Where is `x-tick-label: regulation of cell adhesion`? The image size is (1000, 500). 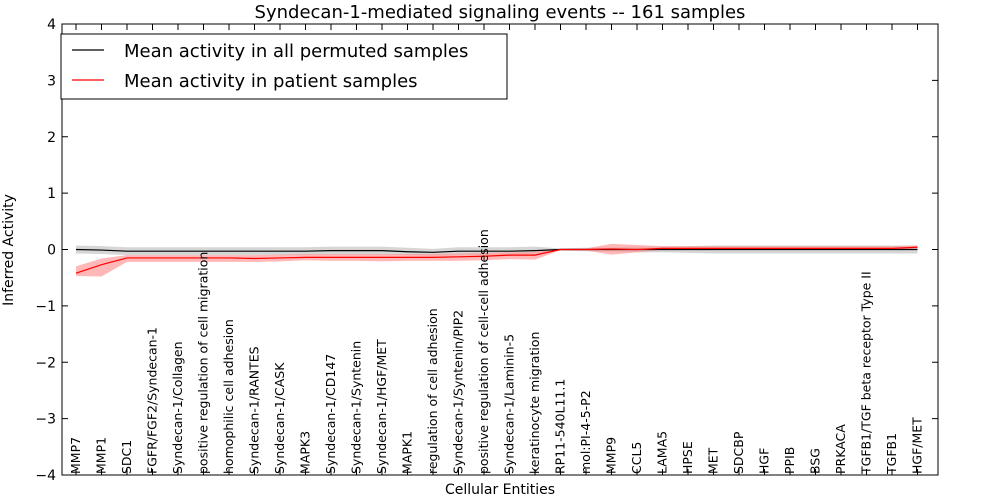 x-tick-label: regulation of cell adhesion is located at coordinates (432, 391).